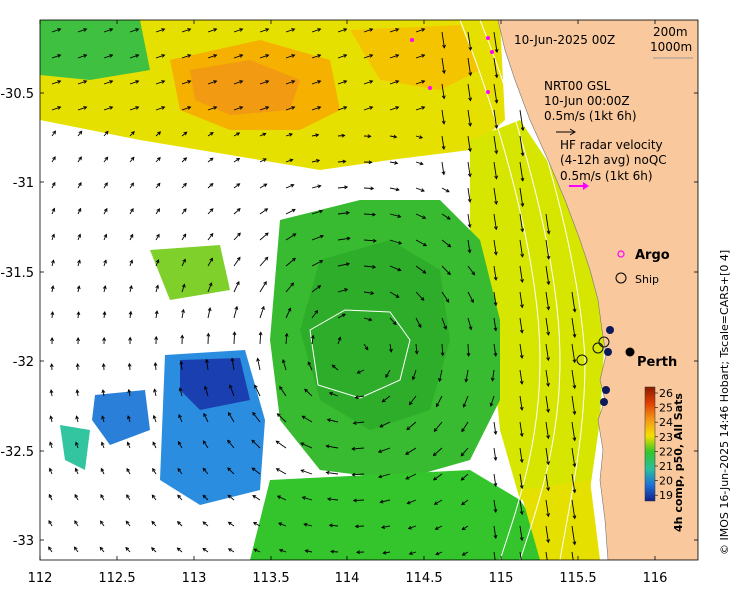  Describe the element at coordinates (666, 495) in the screenshot. I see `colorbar-tick-label: 19` at that location.